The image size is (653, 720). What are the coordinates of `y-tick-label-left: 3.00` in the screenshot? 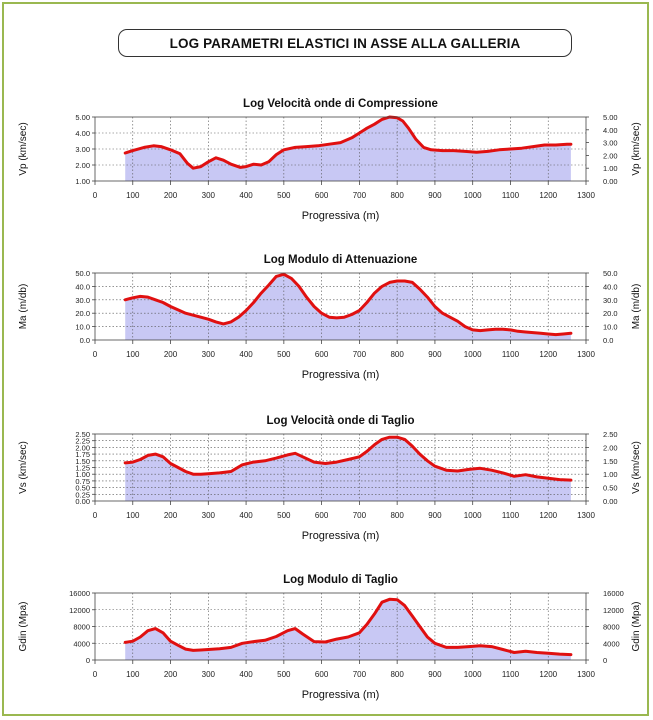 It's located at (82, 149).